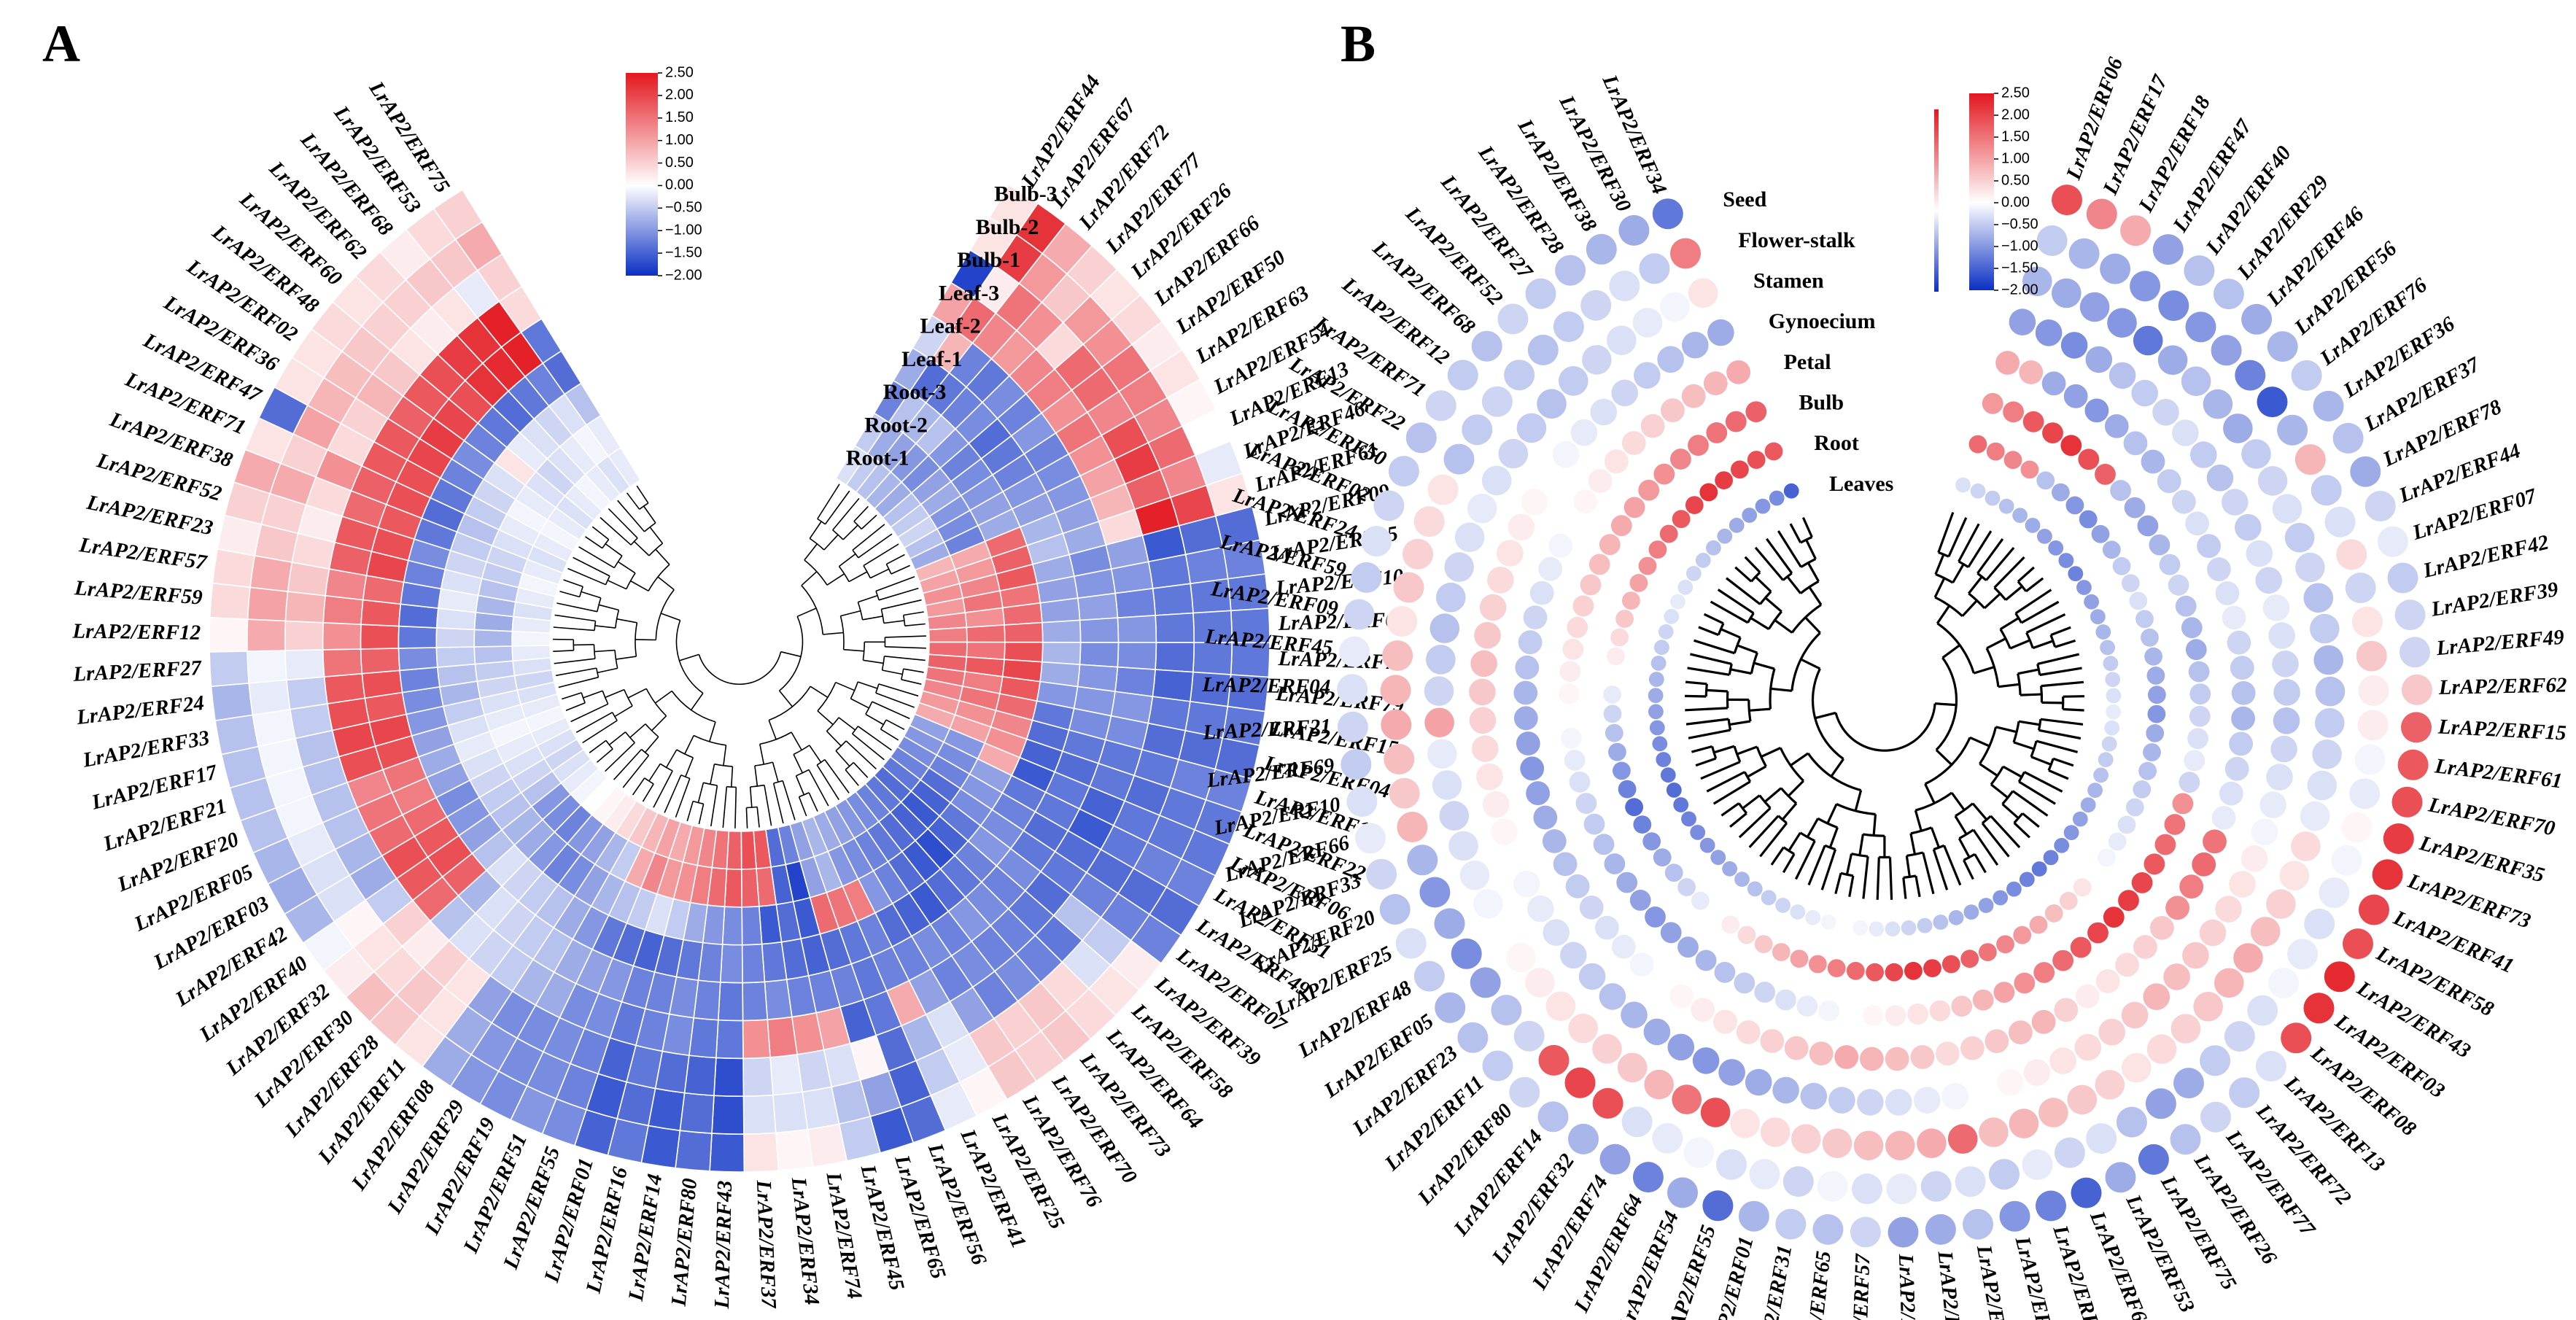 The width and height of the screenshot is (2576, 1320). What do you see at coordinates (1818, 1285) in the screenshot?
I see `gene-label: LrAP2/ERF65` at bounding box center [1818, 1285].